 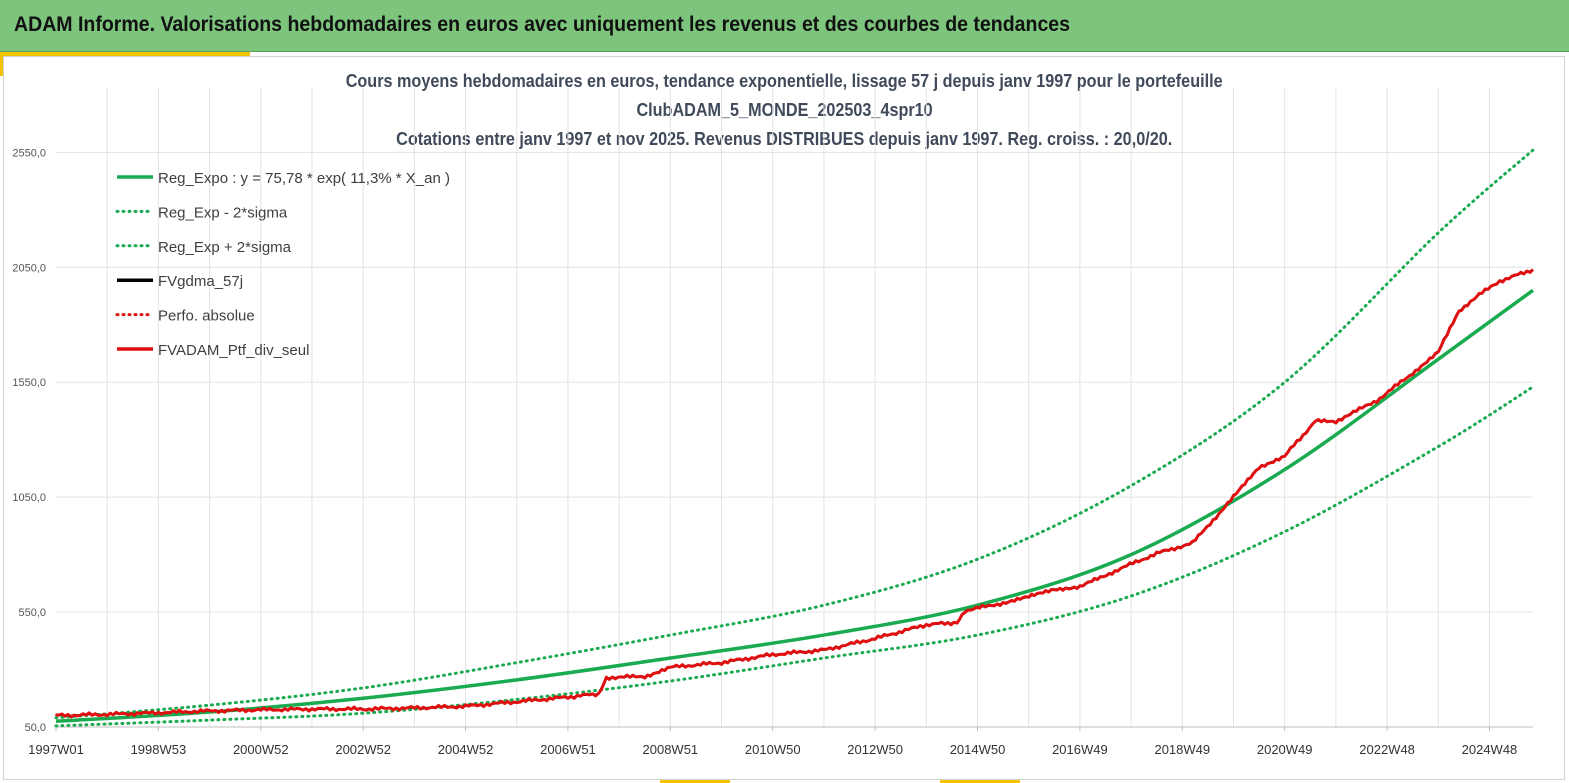 I want to click on x-tick-label: 2008W51, so click(x=671, y=749).